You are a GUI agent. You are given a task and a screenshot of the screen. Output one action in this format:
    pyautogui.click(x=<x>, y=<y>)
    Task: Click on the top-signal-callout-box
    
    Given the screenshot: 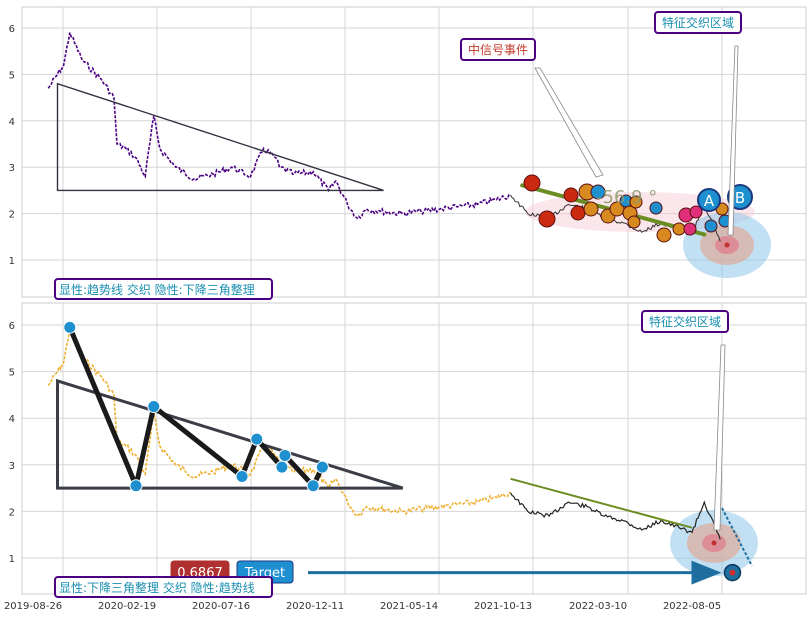 What is the action you would take?
    pyautogui.click(x=498, y=49)
    